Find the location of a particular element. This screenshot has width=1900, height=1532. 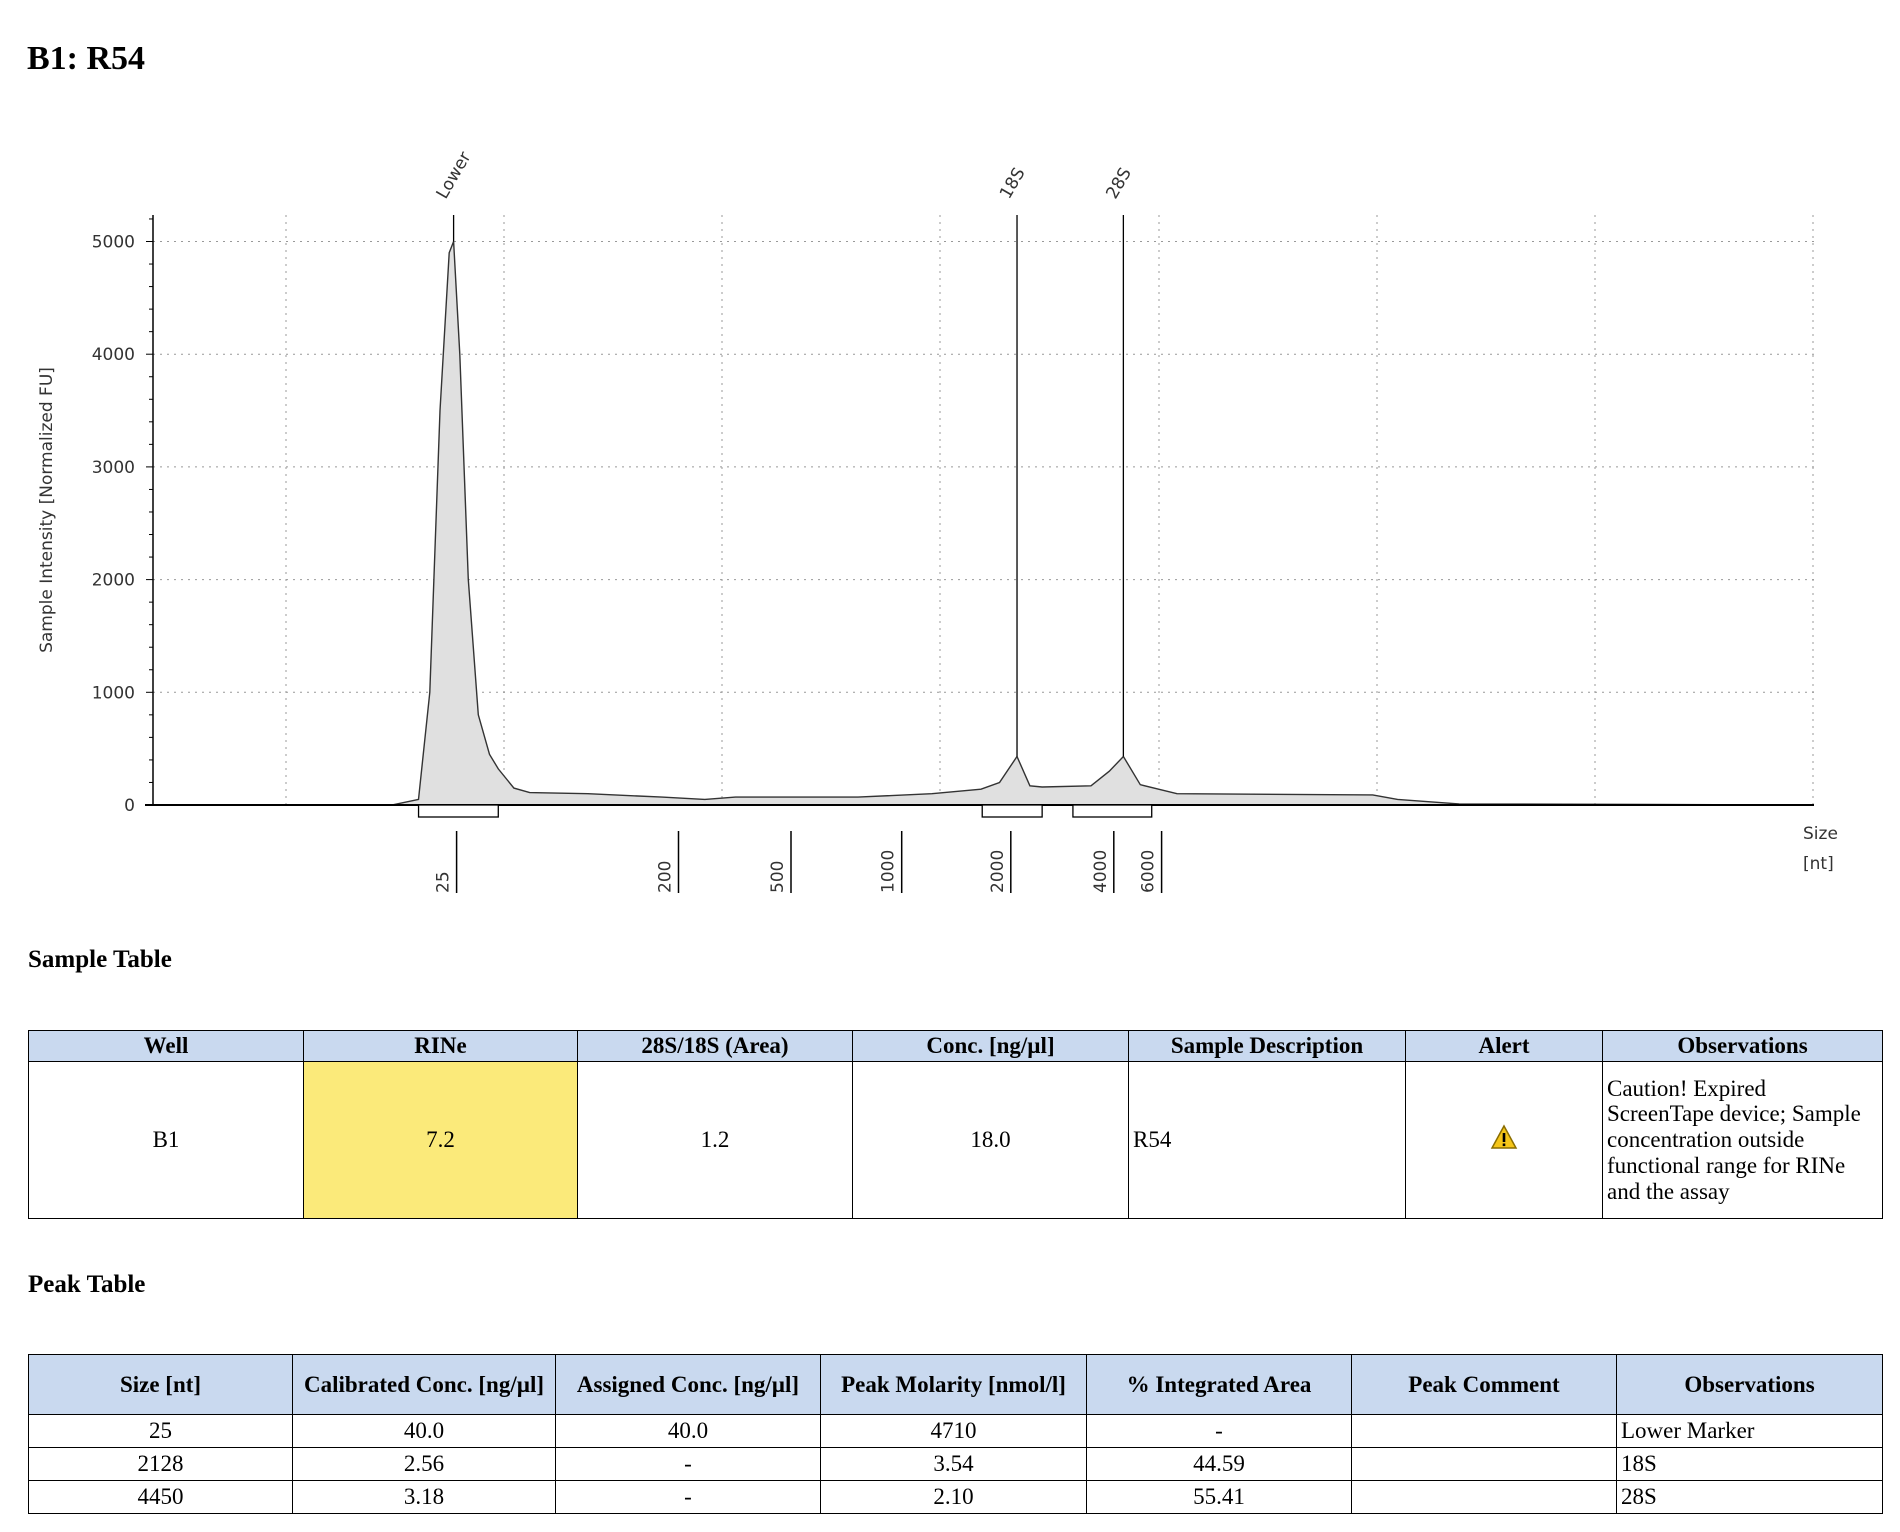

col-description: Sample Description is located at coordinates (1267, 1046).